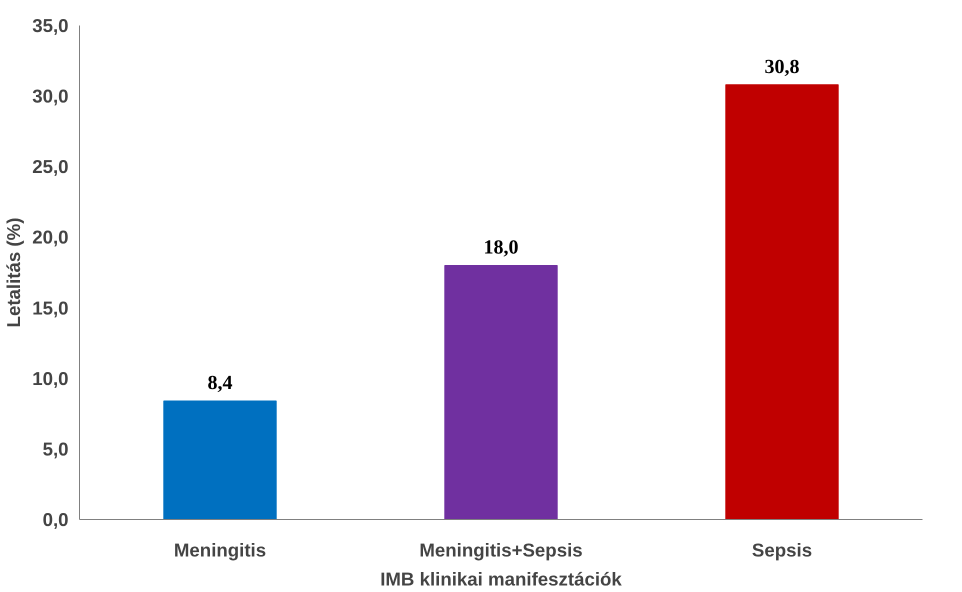 Image resolution: width=962 pixels, height=592 pixels. Describe the element at coordinates (55, 519) in the screenshot. I see `y-tick-label: 0,0` at that location.